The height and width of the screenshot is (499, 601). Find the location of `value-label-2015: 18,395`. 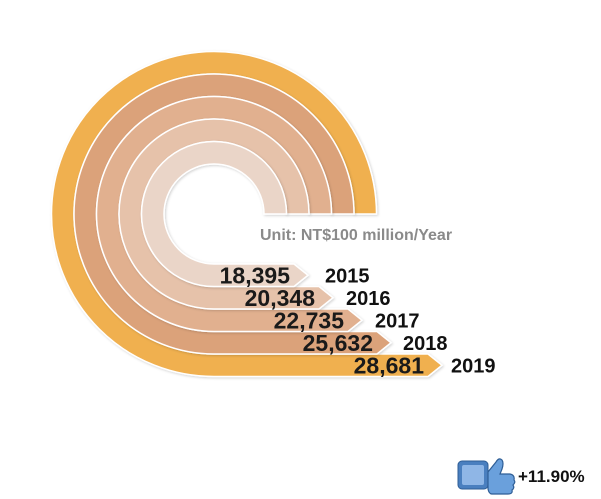

value-label-2015: 18,395 is located at coordinates (255, 275).